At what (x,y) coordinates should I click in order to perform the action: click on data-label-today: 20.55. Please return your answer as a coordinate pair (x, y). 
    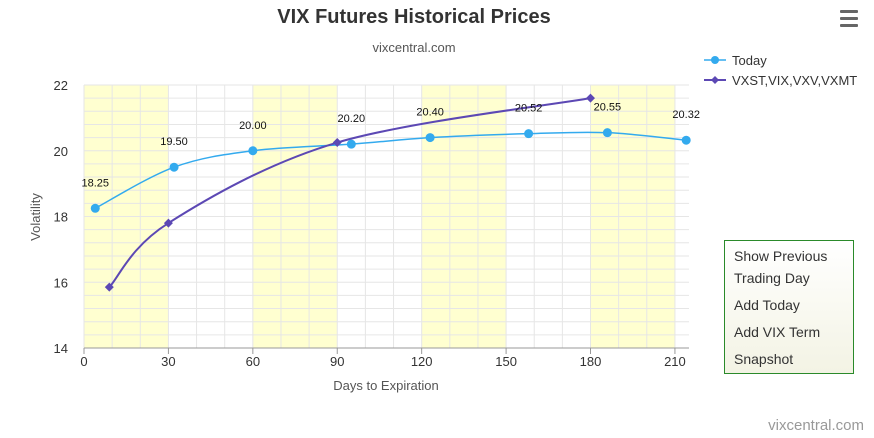
    Looking at the image, I should click on (608, 108).